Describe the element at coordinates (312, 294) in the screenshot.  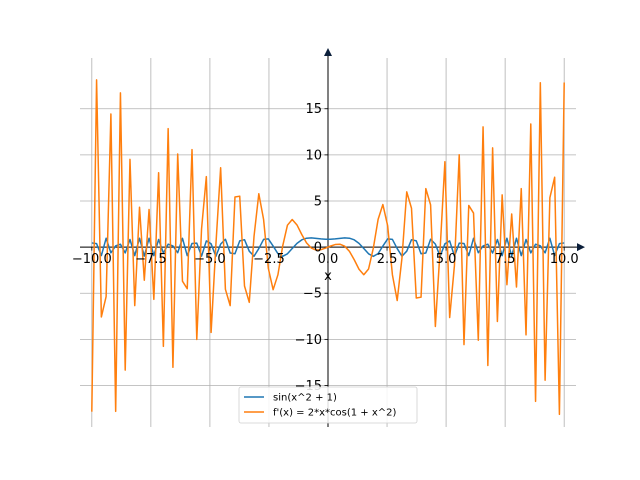
I see `y-tick-label: −5` at that location.